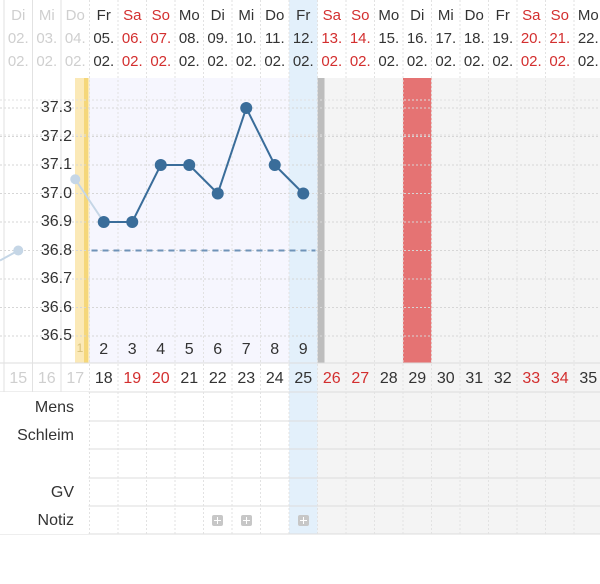  I want to click on header-date: 06., so click(132, 38).